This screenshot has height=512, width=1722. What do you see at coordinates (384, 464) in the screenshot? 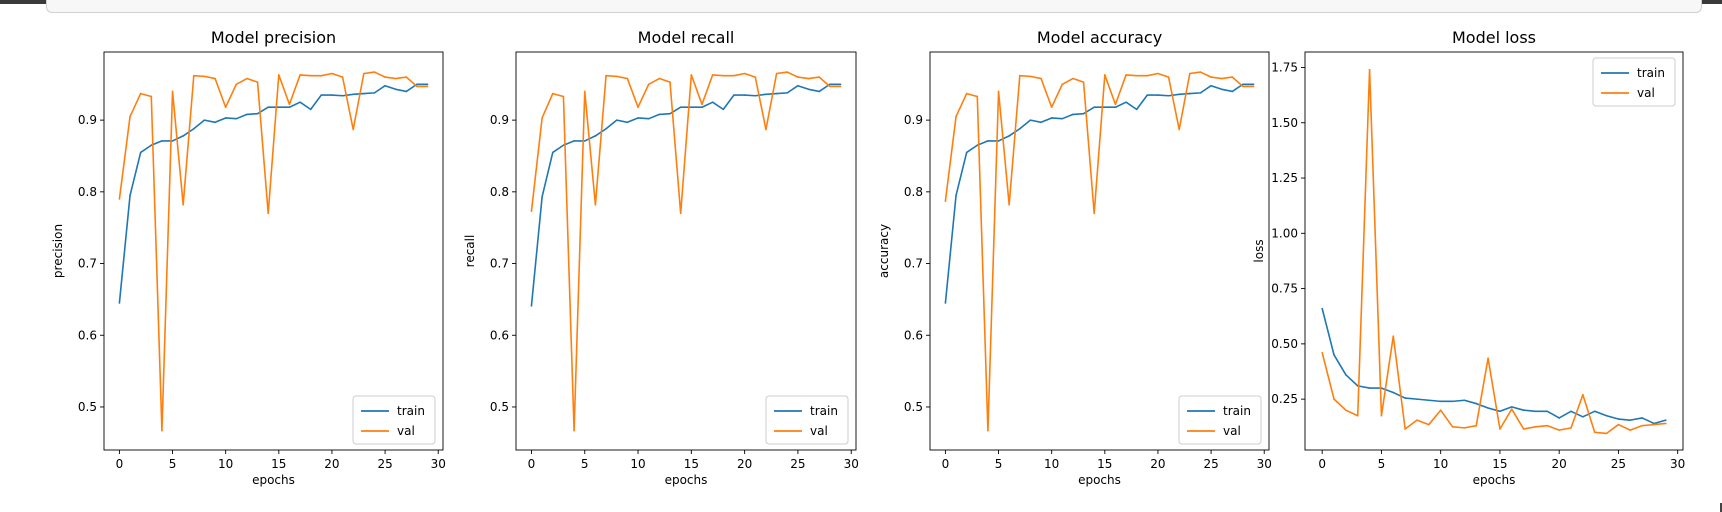
I see `x-tick-label: 25` at bounding box center [384, 464].